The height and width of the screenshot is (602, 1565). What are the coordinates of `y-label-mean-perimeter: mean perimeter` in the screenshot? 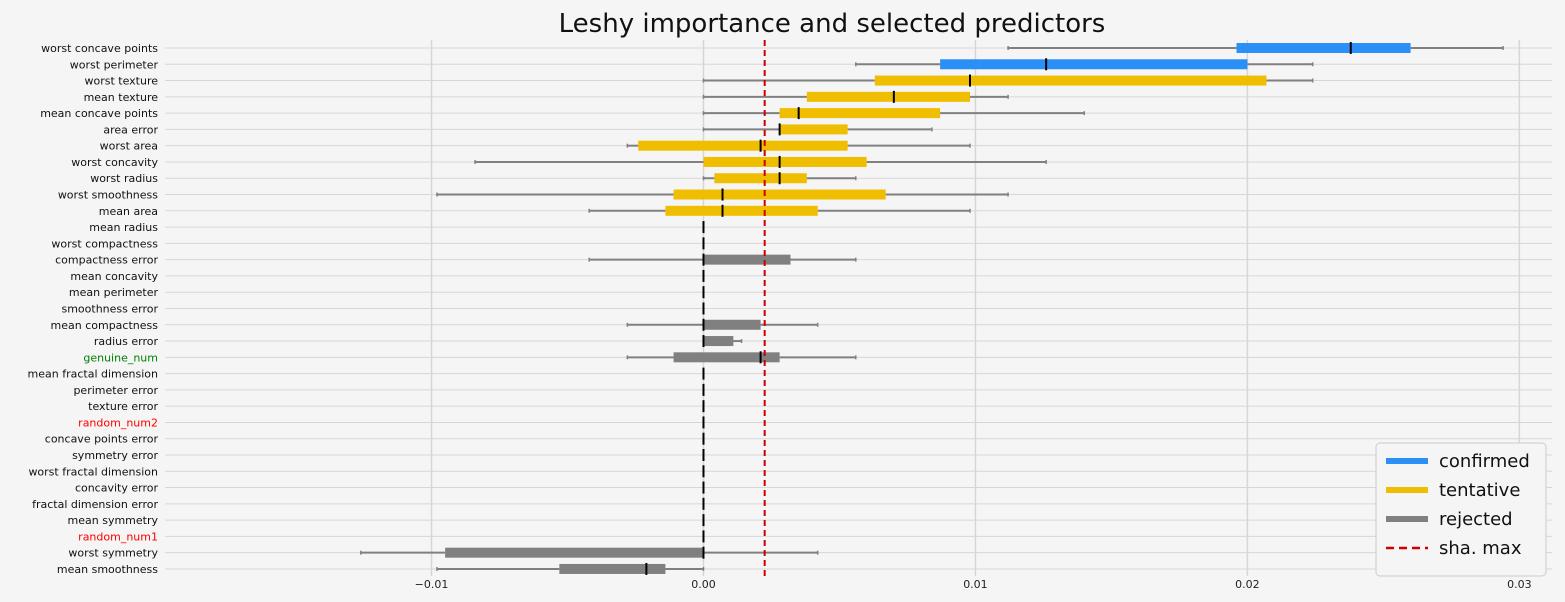 It's located at (114, 292).